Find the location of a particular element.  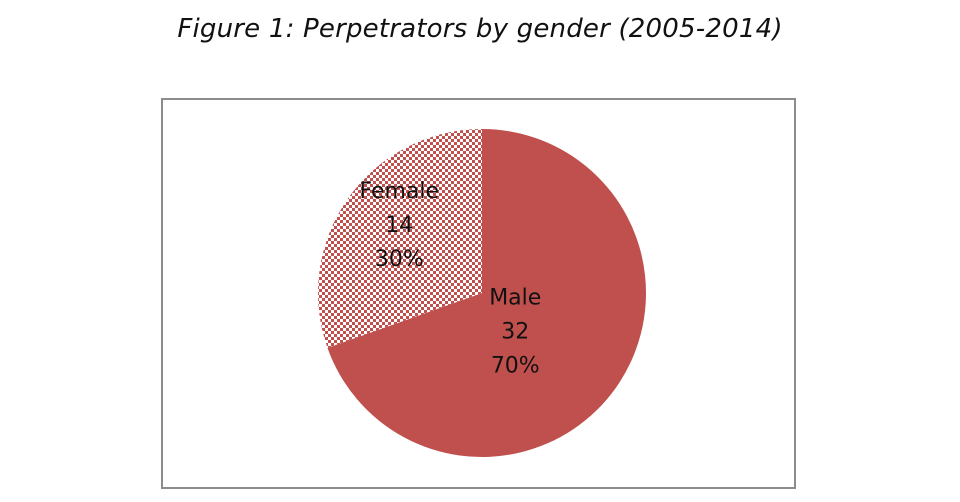

pie-labels: Male 32 70% Female 14 30% is located at coordinates (451, 279).